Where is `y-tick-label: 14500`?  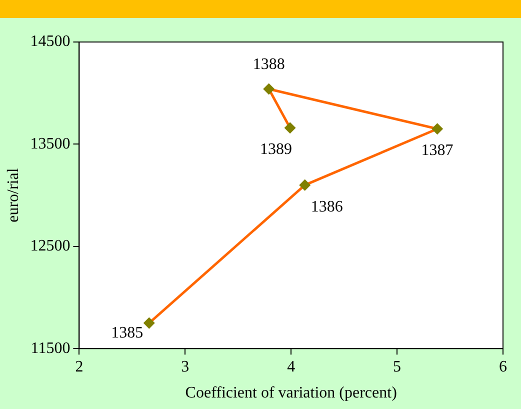
y-tick-label: 14500 is located at coordinates (50, 41).